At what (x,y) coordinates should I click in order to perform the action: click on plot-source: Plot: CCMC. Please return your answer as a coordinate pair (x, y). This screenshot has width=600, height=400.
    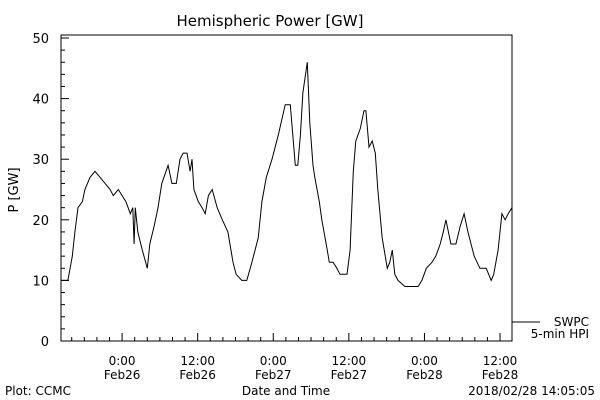
    Looking at the image, I should click on (38, 391).